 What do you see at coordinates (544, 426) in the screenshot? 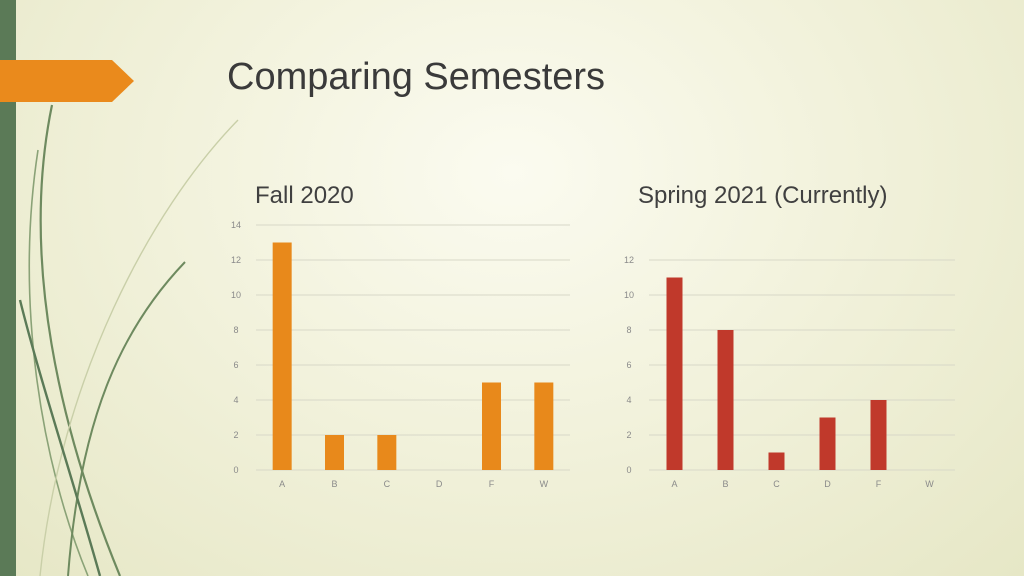
I see `fall-bar-W` at bounding box center [544, 426].